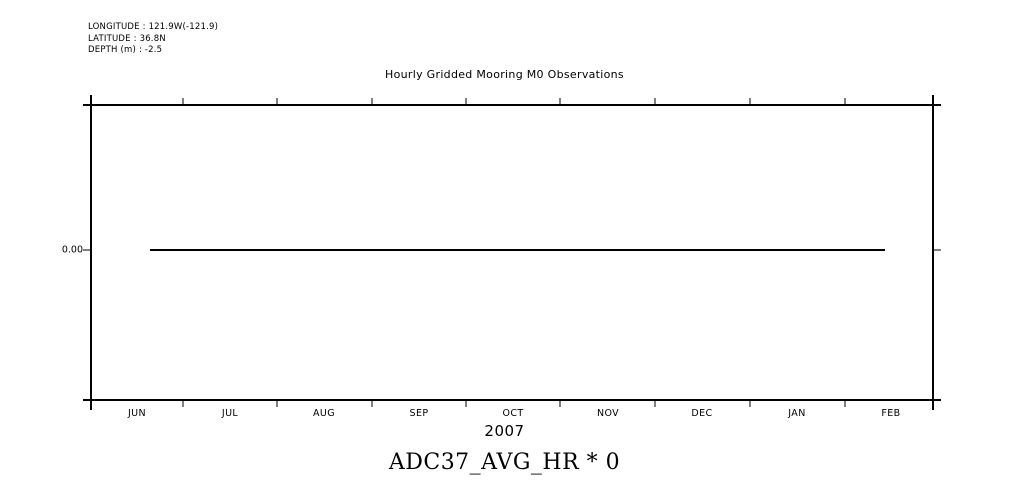 This screenshot has height=504, width=1009. I want to click on x-tick-label-nov: NOV, so click(608, 413).